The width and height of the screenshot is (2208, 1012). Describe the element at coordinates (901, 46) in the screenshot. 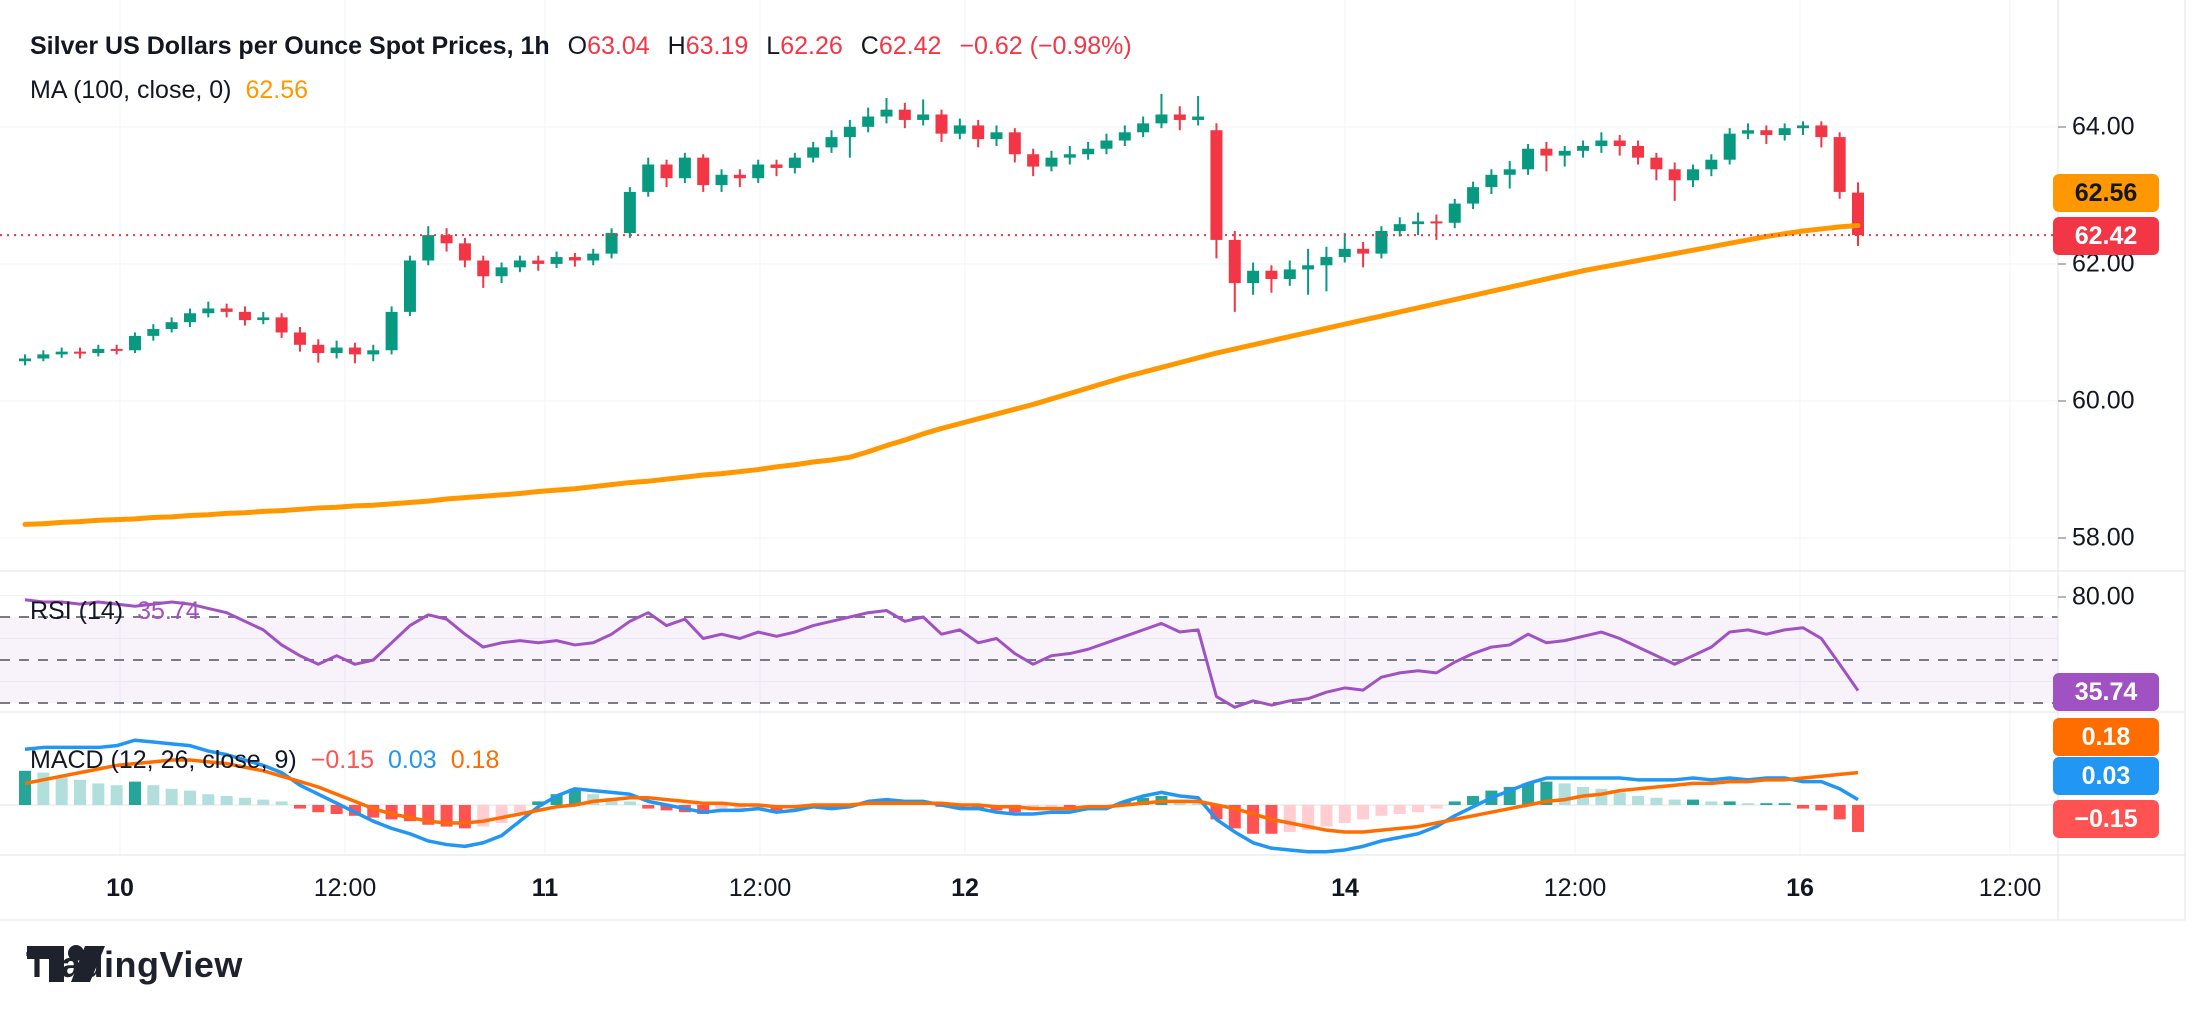

I see `ohlc-close: C62.42` at that location.